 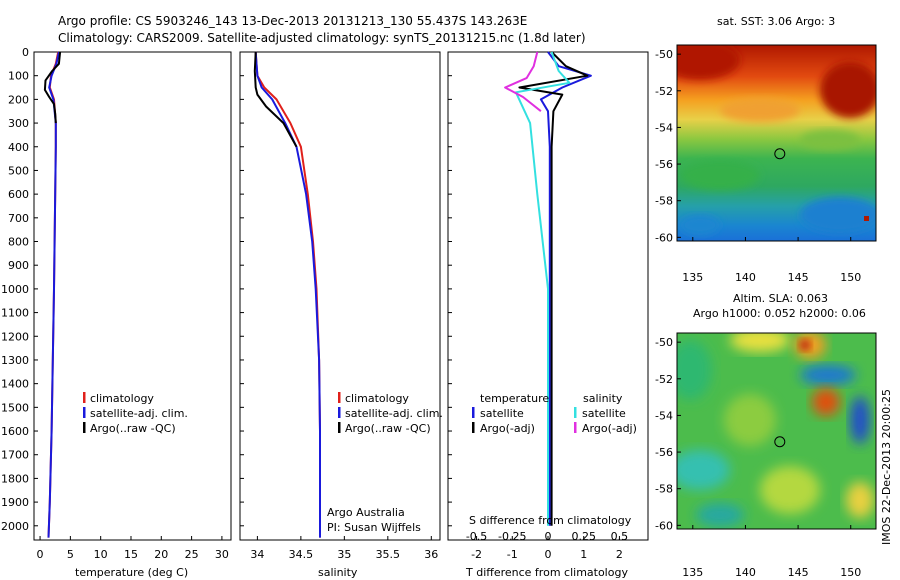 I want to click on temperature-x-axis-label: temperature (deg C), so click(x=131, y=572).